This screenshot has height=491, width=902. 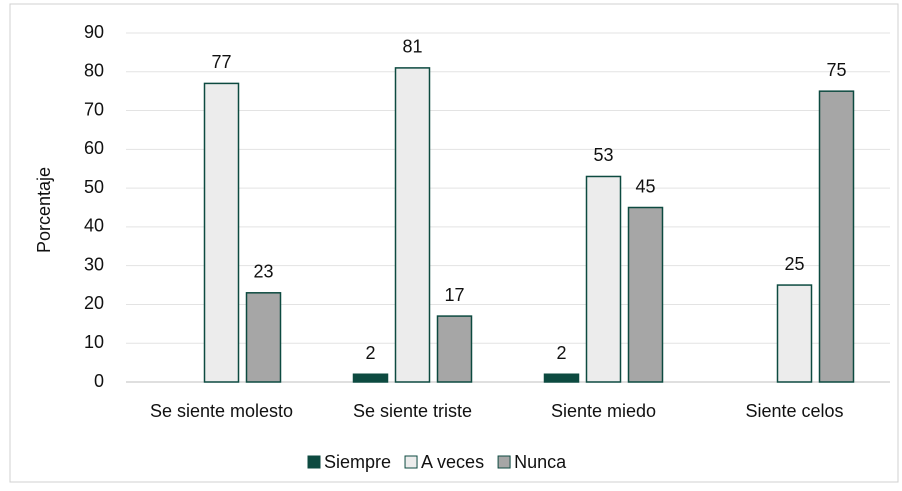 What do you see at coordinates (94, 109) in the screenshot?
I see `y-tick-label: 70` at bounding box center [94, 109].